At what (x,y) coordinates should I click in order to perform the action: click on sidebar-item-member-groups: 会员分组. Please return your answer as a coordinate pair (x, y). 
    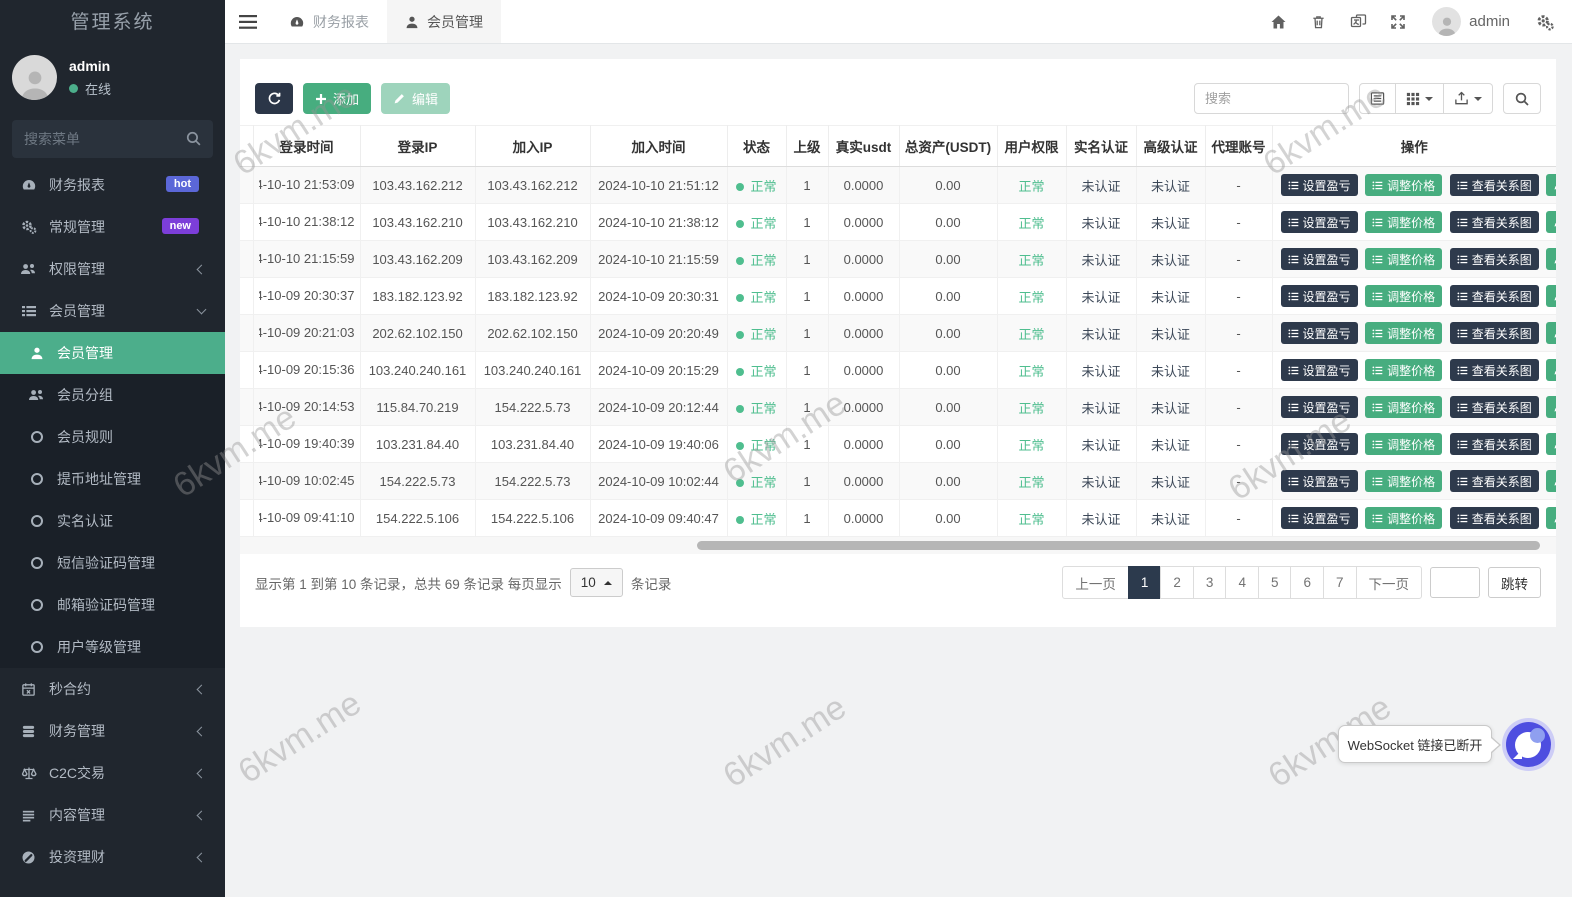
    Looking at the image, I should click on (112, 395).